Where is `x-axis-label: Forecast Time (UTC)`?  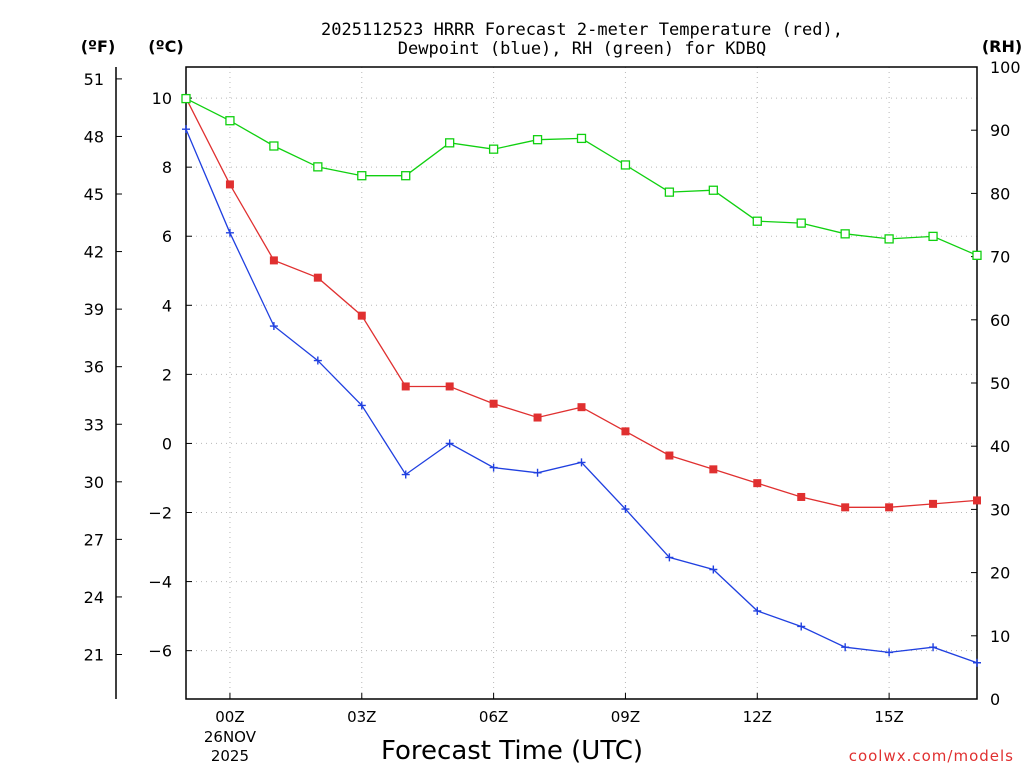 x-axis-label: Forecast Time (UTC) is located at coordinates (512, 751).